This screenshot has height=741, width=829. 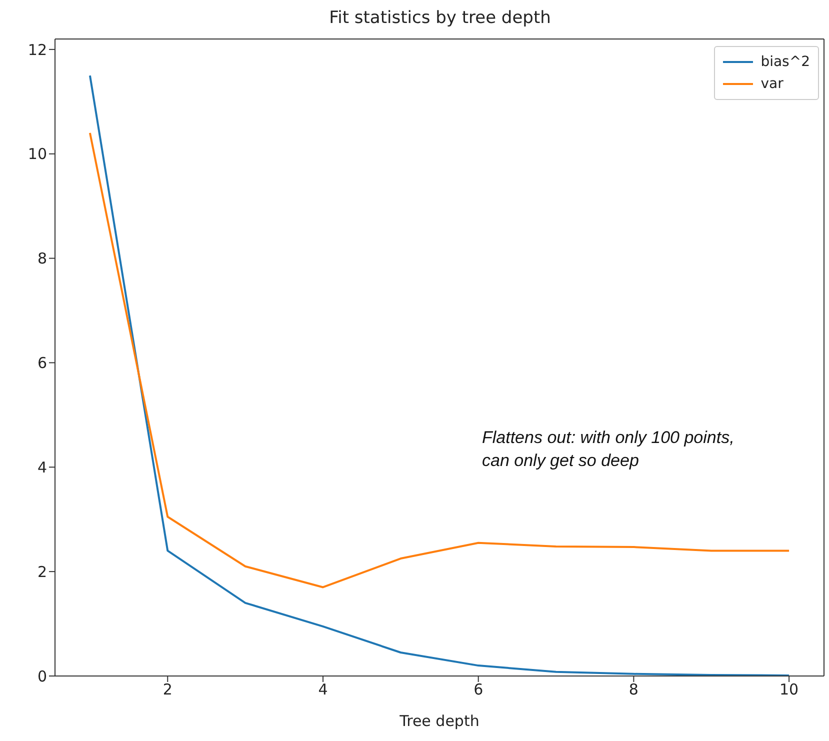 I want to click on chart-title: Fit statistics by tree depth, so click(x=440, y=18).